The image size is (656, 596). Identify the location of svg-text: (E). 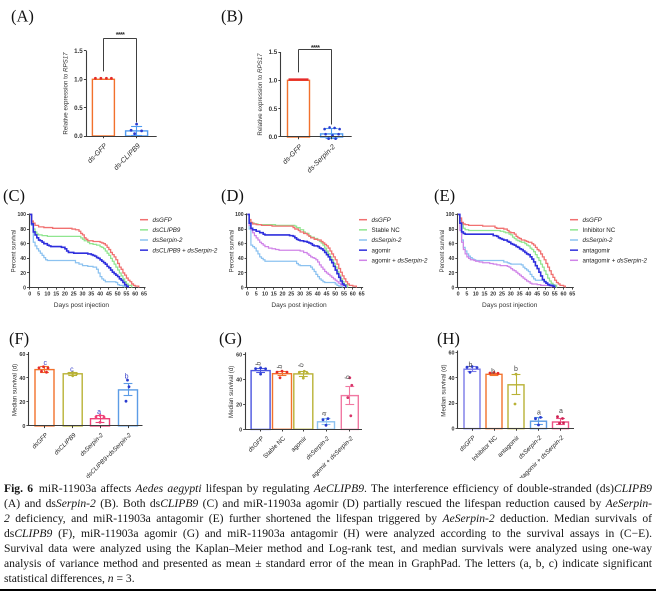
(444, 195).